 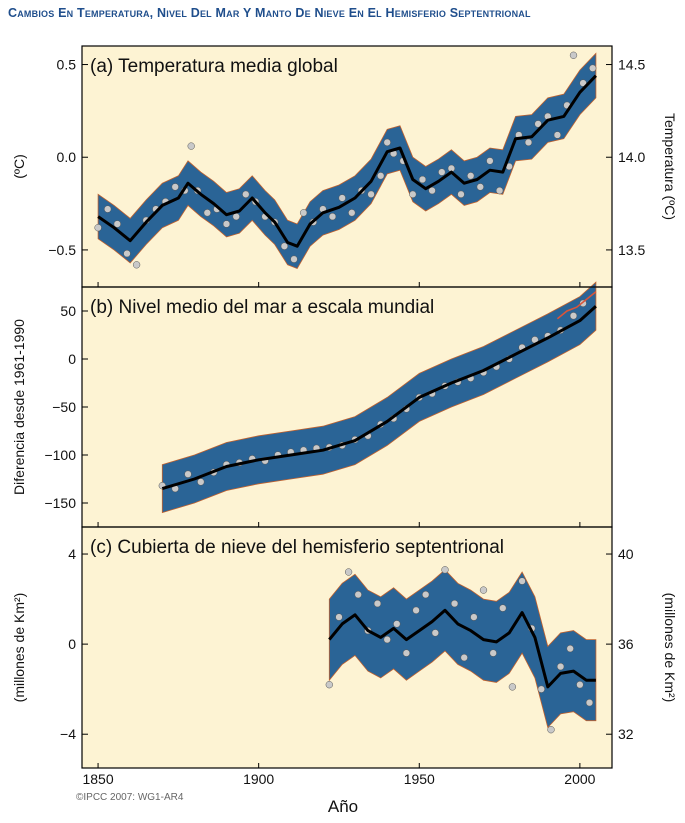 What do you see at coordinates (19, 648) in the screenshot?
I see `y-axis-label: (millones de Km²)` at bounding box center [19, 648].